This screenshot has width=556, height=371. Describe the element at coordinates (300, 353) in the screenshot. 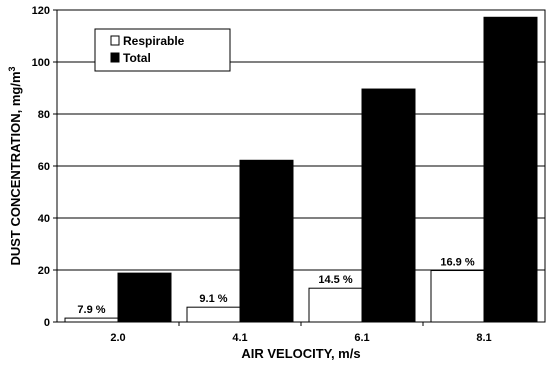

I see `x-axis-title: AIR VELOCITY, m/s` at that location.